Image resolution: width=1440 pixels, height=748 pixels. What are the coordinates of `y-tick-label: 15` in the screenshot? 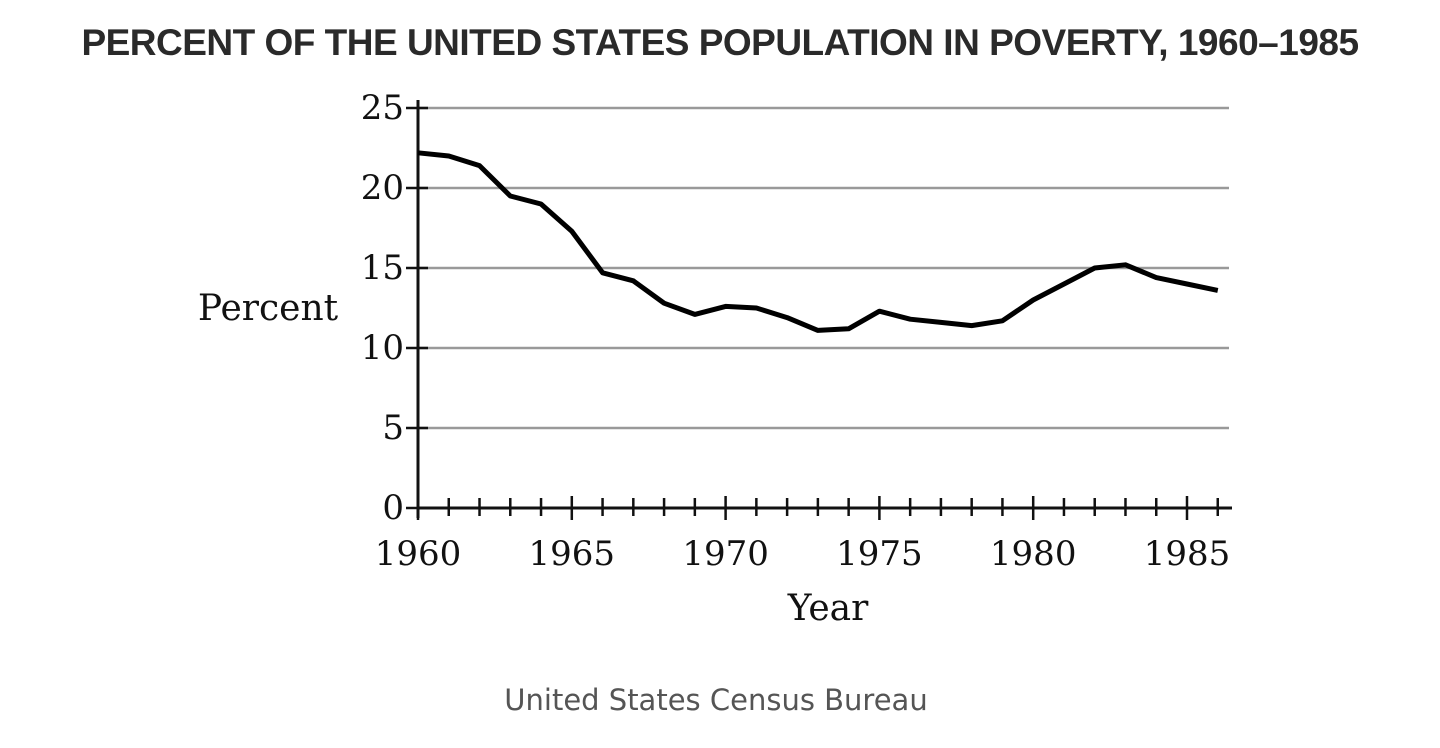 It's located at (382, 268).